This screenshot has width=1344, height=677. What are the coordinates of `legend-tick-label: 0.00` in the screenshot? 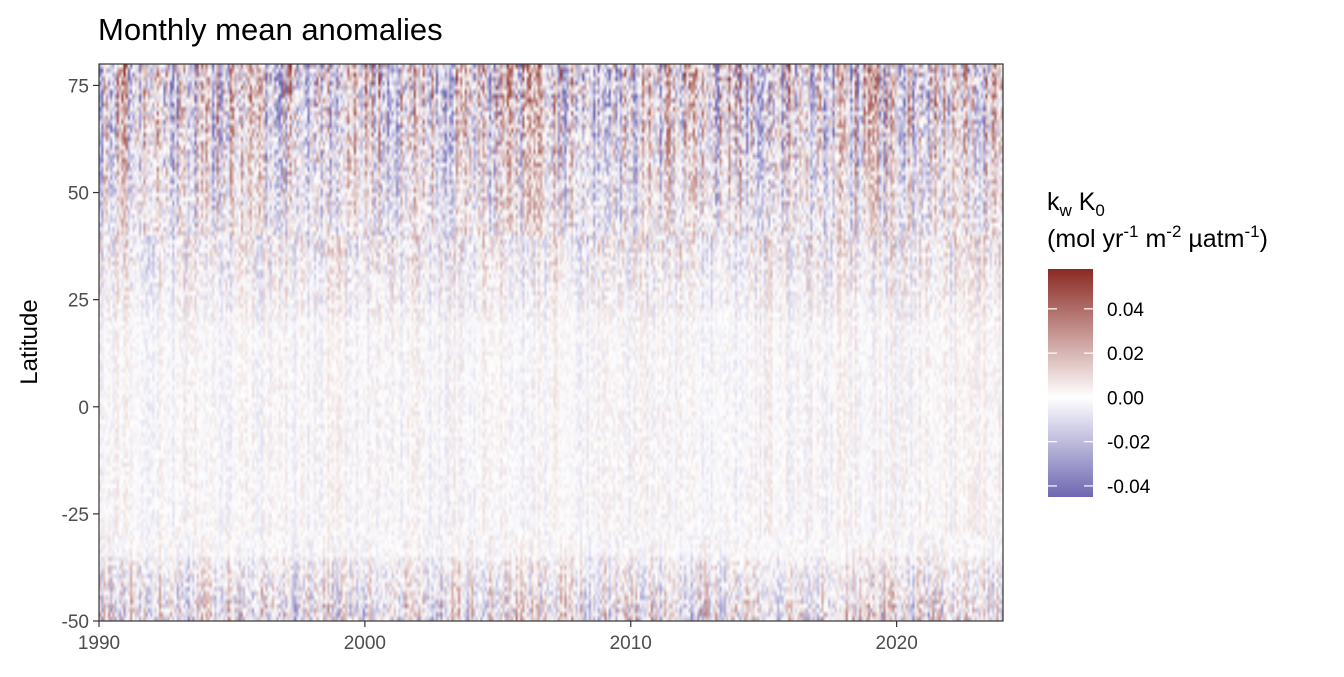 It's located at (1125, 398).